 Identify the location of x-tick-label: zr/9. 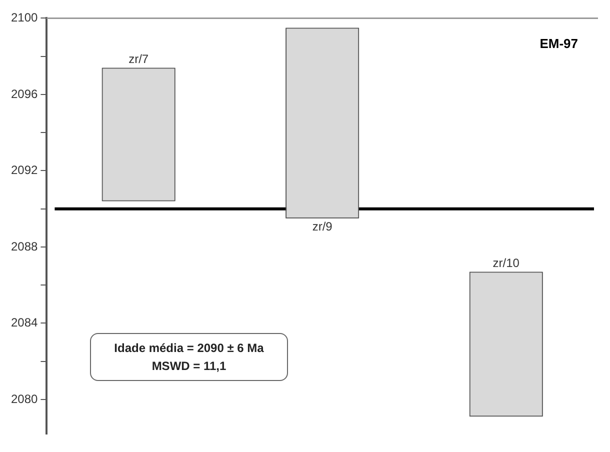
(322, 227).